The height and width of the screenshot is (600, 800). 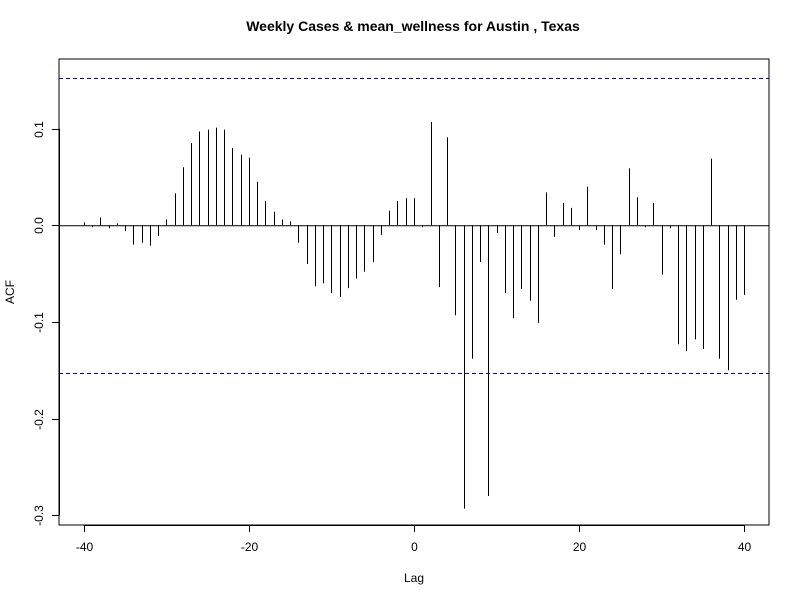 I want to click on y-tick-label: -0.1, so click(x=39, y=322).